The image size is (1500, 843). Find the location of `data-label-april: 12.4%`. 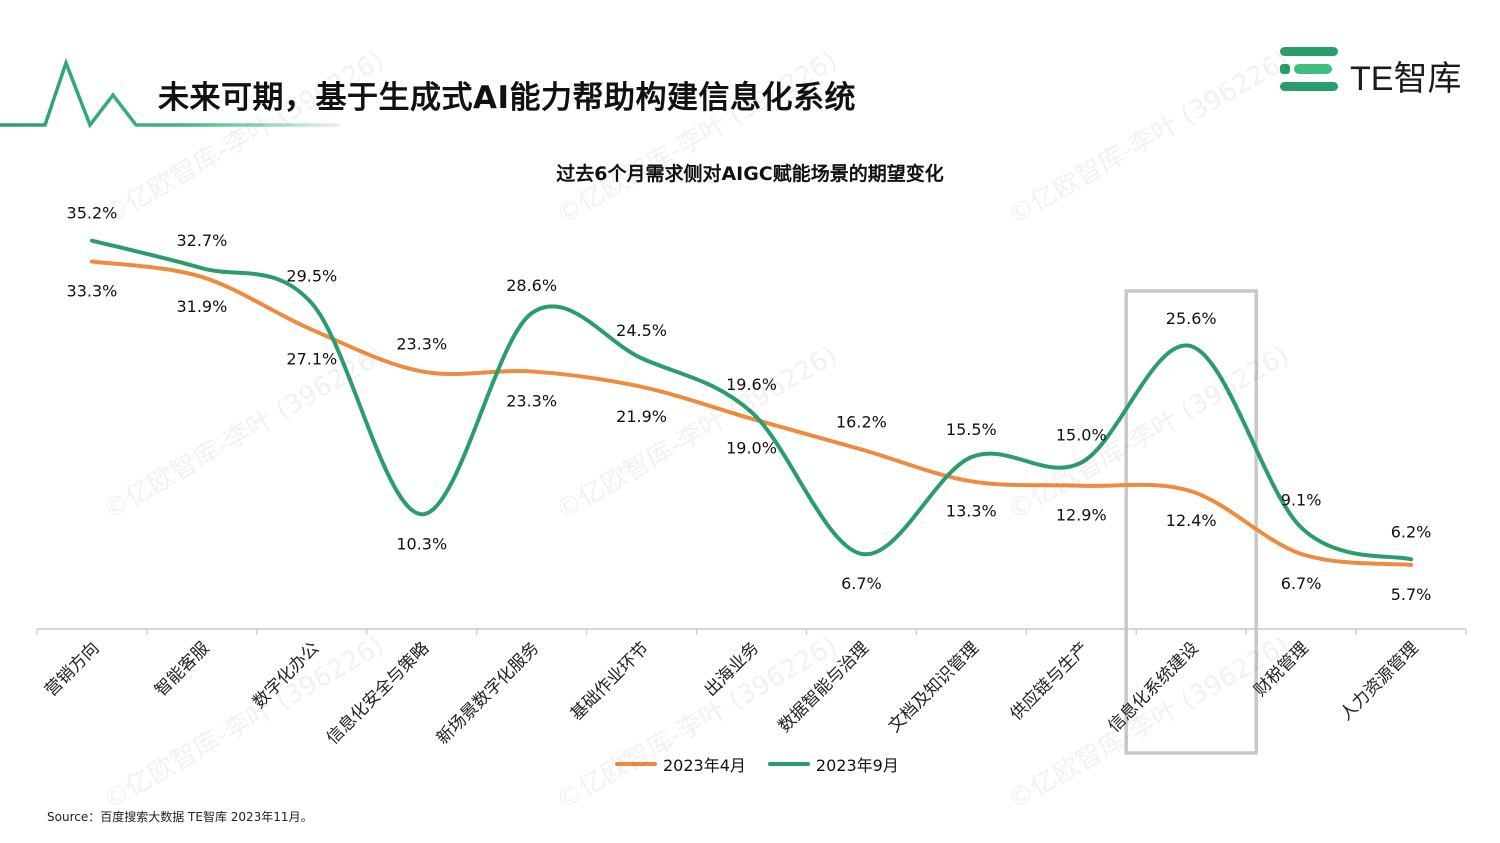

data-label-april: 12.4% is located at coordinates (1191, 520).